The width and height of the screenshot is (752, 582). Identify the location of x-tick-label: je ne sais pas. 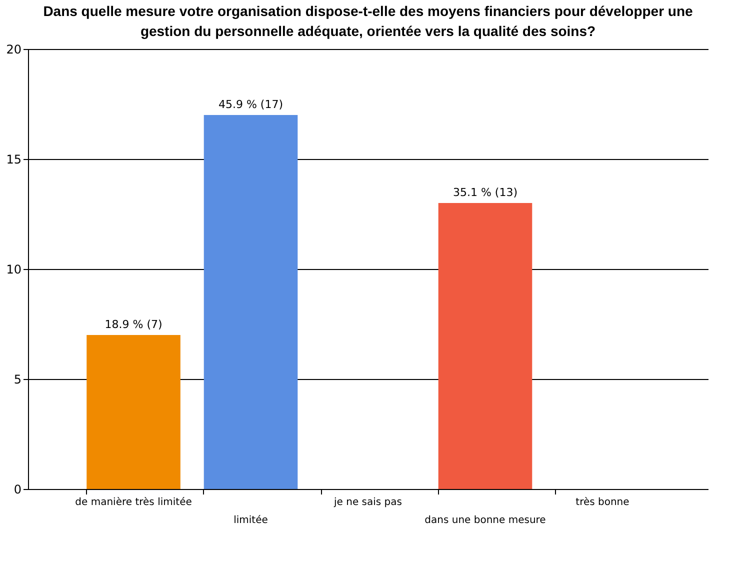
(367, 502).